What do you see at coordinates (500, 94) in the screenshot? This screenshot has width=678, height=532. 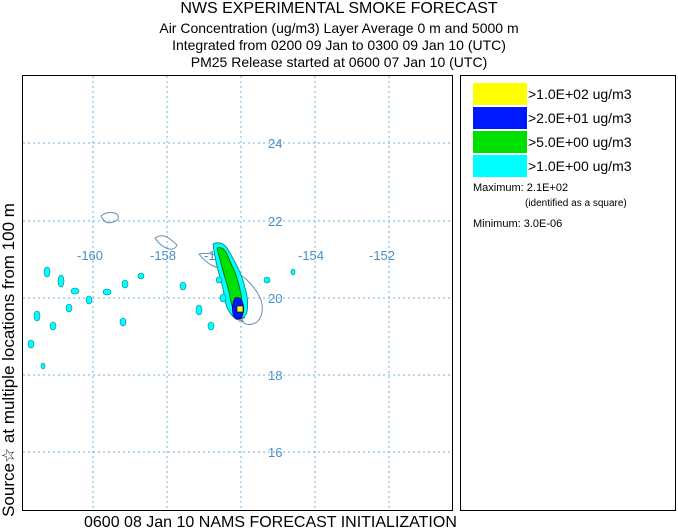 I see `legend-swatch-yellow` at bounding box center [500, 94].